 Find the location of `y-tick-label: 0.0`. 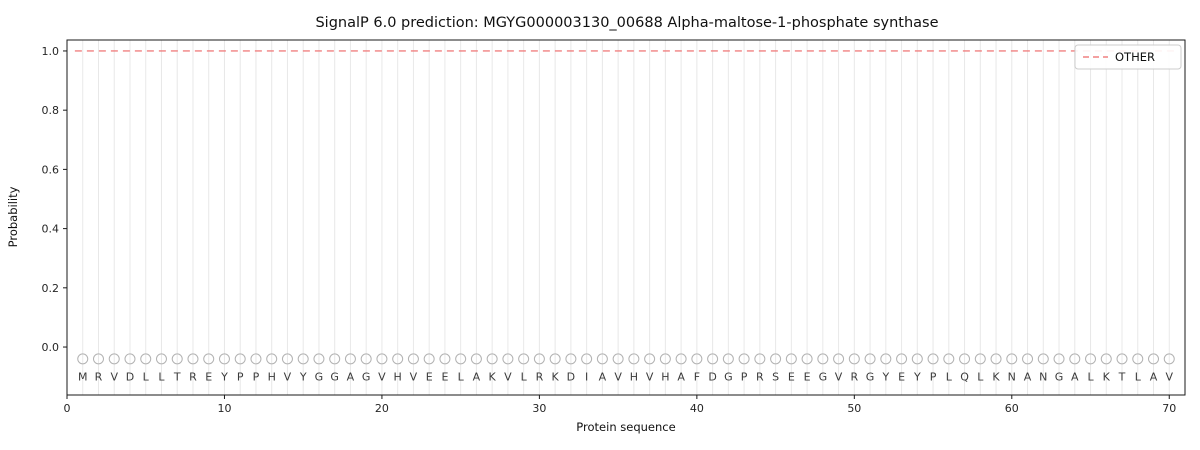

y-tick-label: 0.0 is located at coordinates (51, 347).